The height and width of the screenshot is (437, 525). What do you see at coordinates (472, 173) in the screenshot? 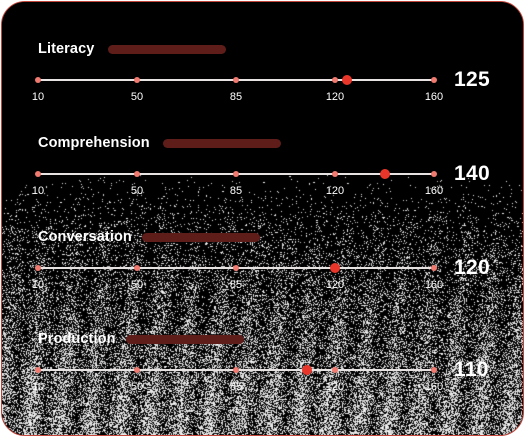
I see `slider-value: 140` at bounding box center [472, 173].